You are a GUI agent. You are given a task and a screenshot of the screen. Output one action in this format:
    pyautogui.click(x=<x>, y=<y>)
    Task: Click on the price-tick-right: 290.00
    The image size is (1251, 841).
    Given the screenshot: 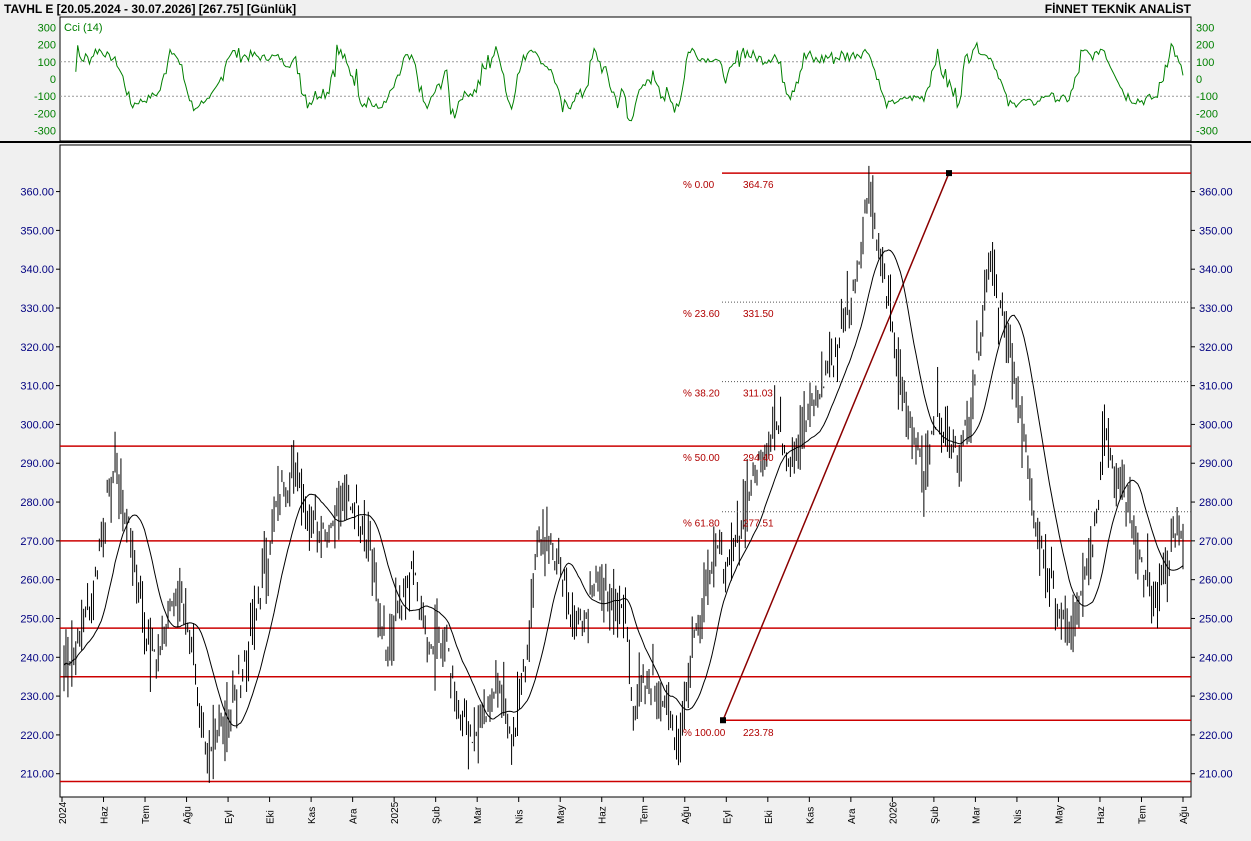 What is the action you would take?
    pyautogui.click(x=1216, y=464)
    